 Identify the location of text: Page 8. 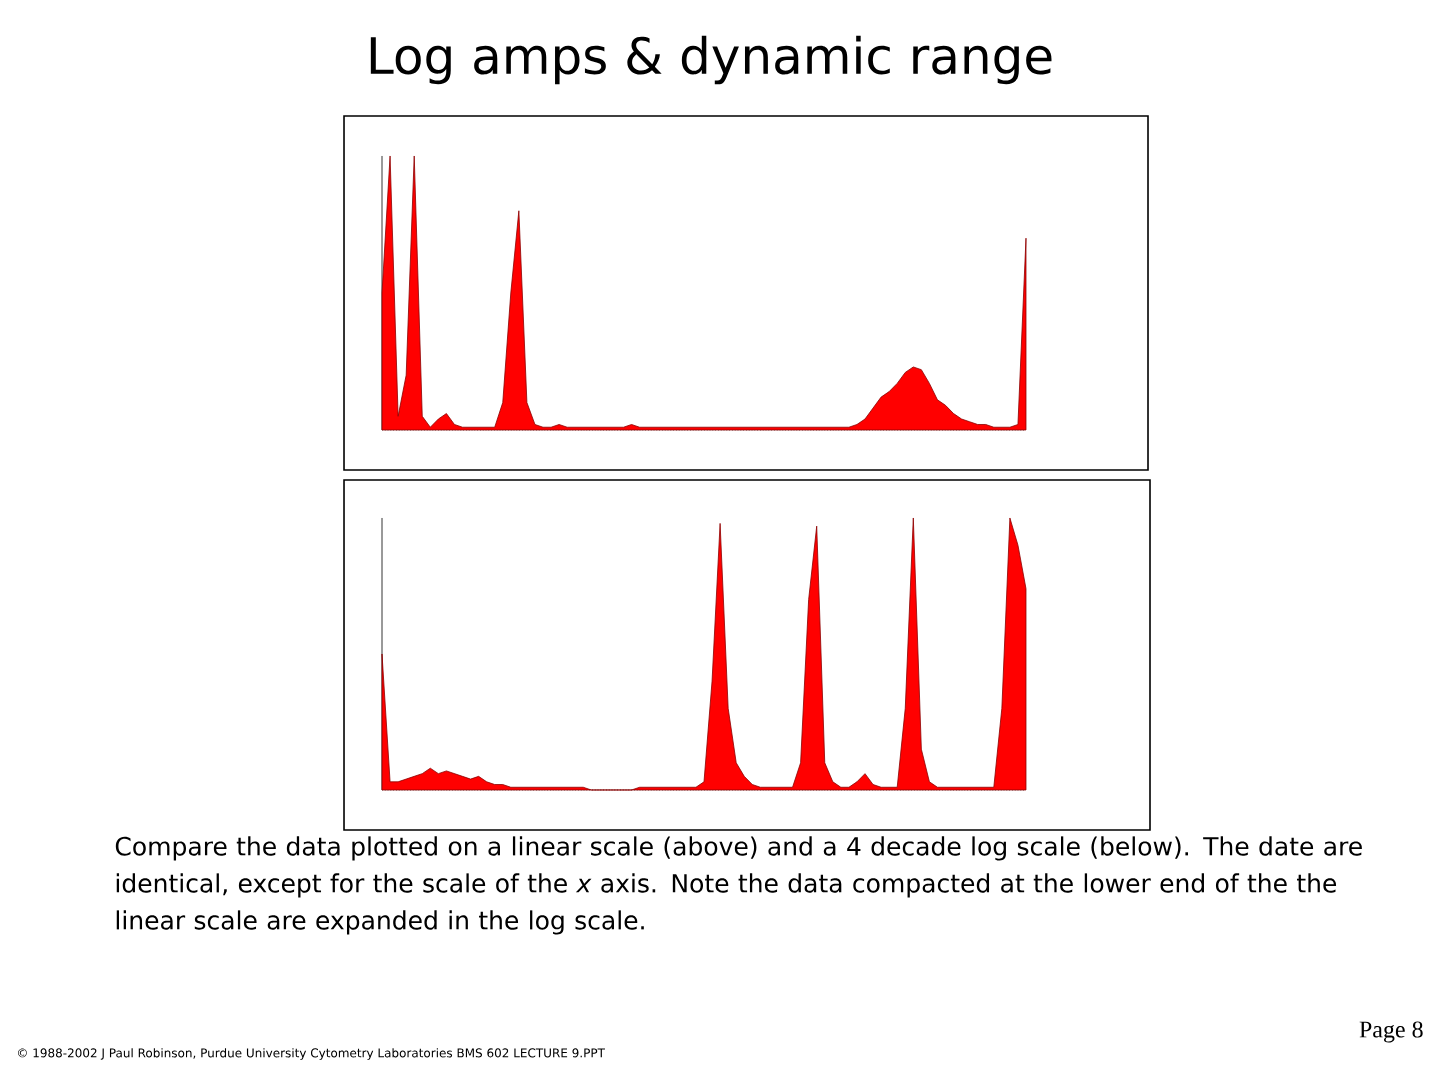
(1391, 1032).